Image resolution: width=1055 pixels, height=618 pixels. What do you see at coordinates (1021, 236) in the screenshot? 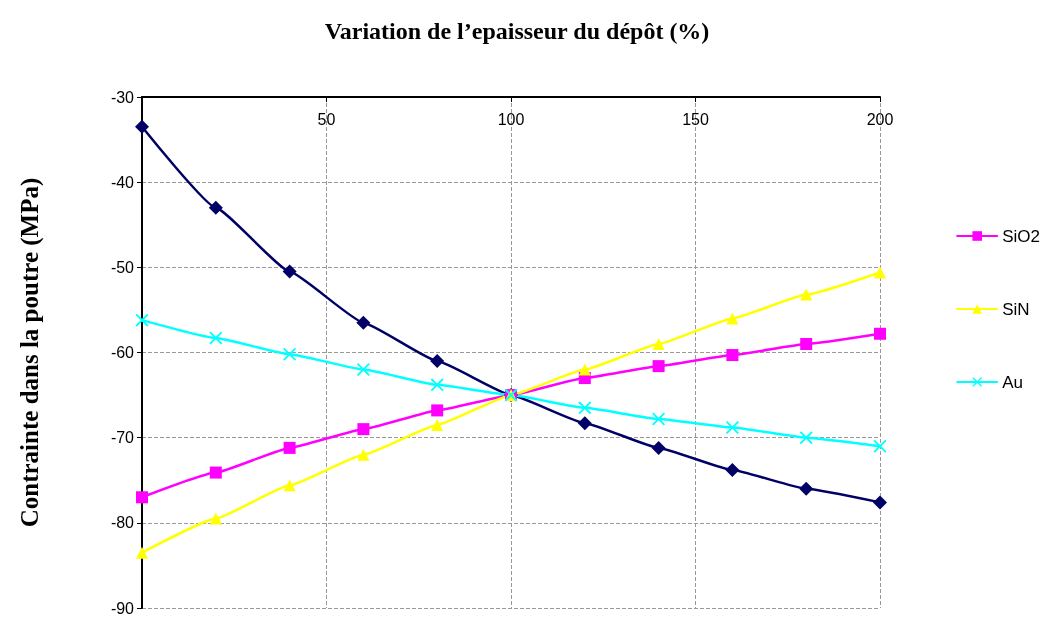
I see `legend-label: SiO2` at bounding box center [1021, 236].